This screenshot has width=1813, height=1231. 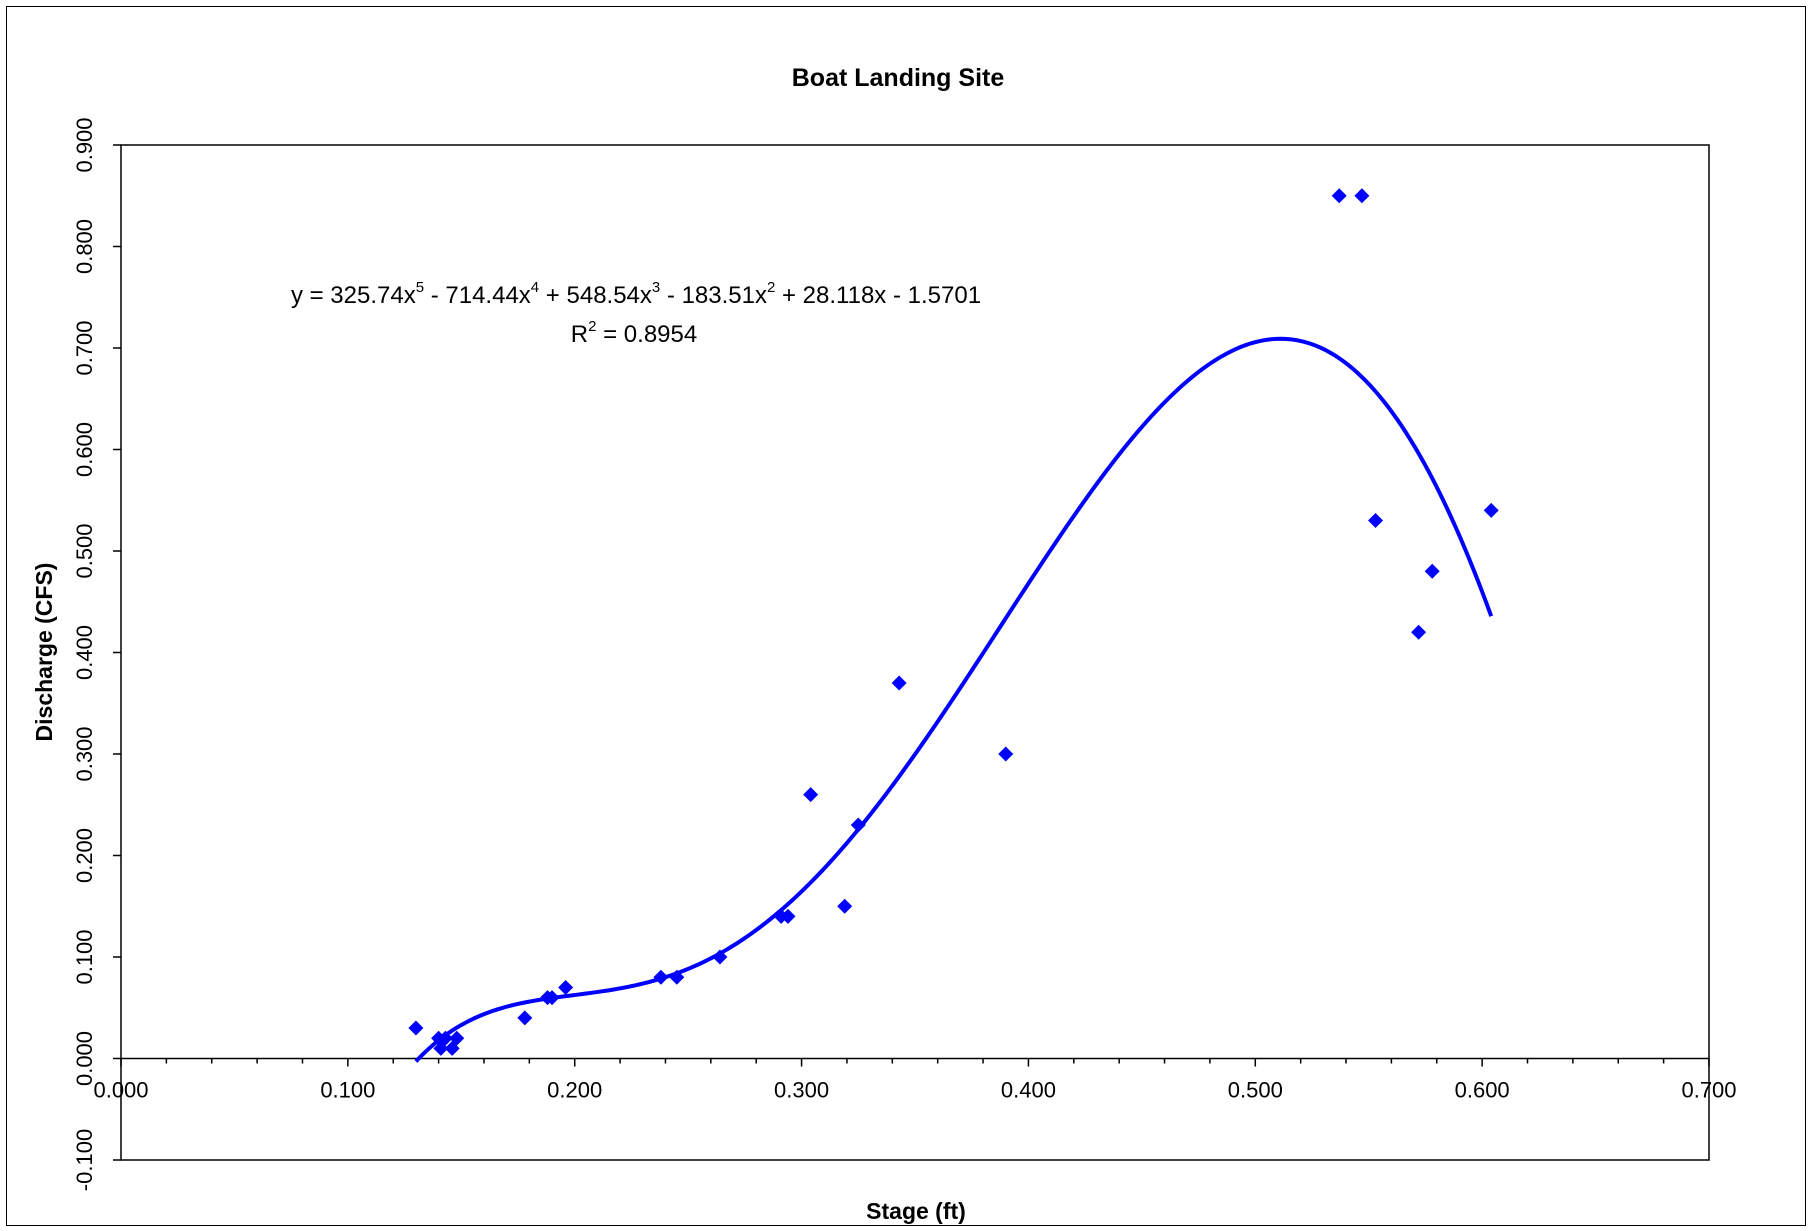 I want to click on x-tick-label: 0.100, so click(x=347, y=1090).